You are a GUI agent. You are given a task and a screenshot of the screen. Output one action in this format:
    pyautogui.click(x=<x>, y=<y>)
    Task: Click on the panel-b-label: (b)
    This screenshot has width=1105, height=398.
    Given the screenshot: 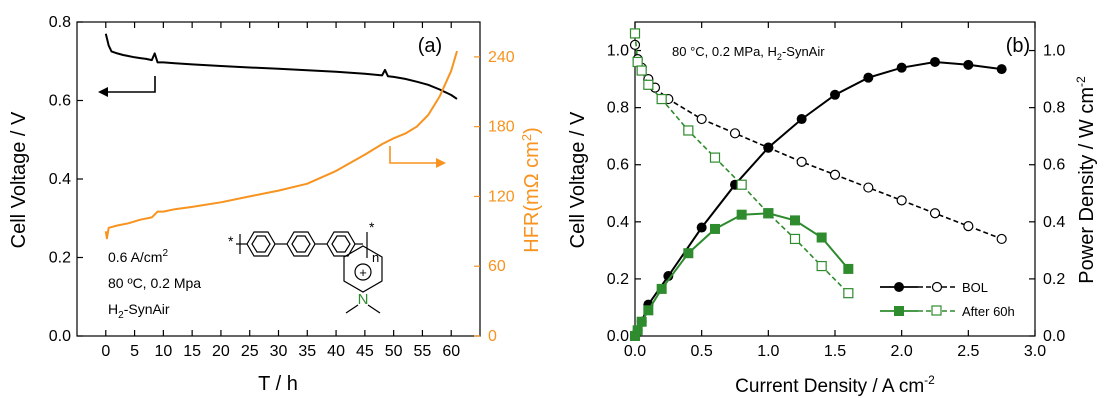 What is the action you would take?
    pyautogui.click(x=1018, y=46)
    